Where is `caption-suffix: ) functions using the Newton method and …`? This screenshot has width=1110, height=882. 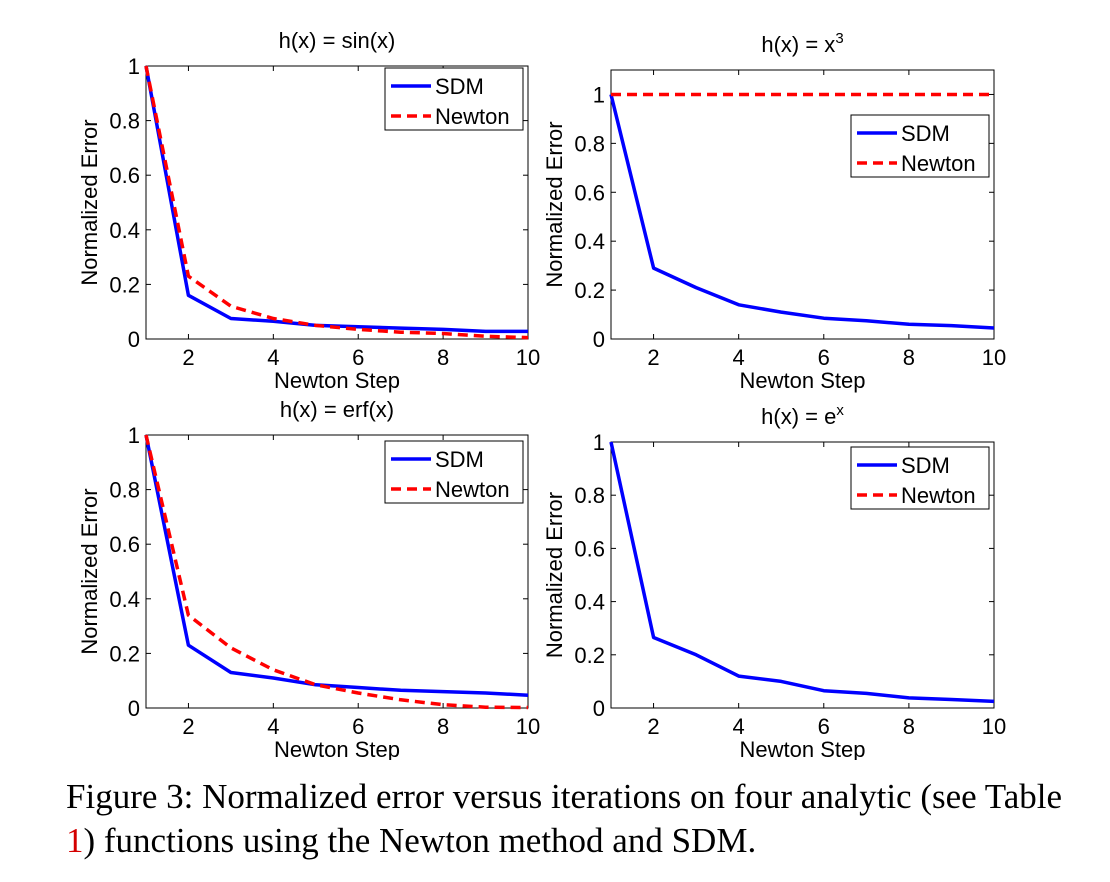
caption-suffix: ) functions using the Newton method and … is located at coordinates (420, 840).